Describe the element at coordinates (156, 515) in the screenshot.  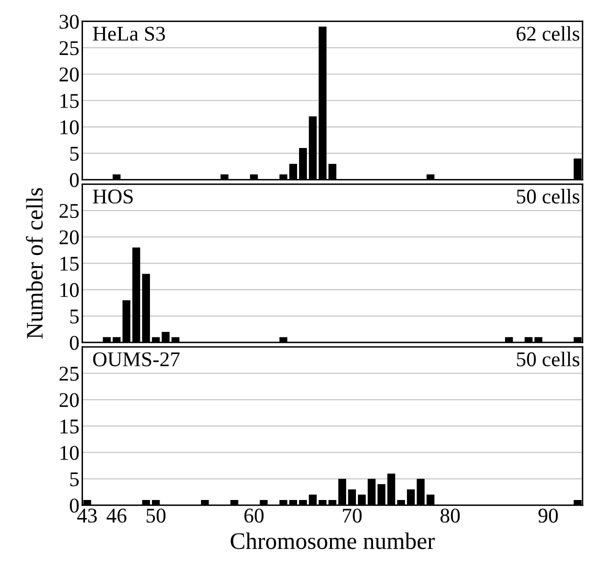
I see `x-tick-label: 50` at that location.